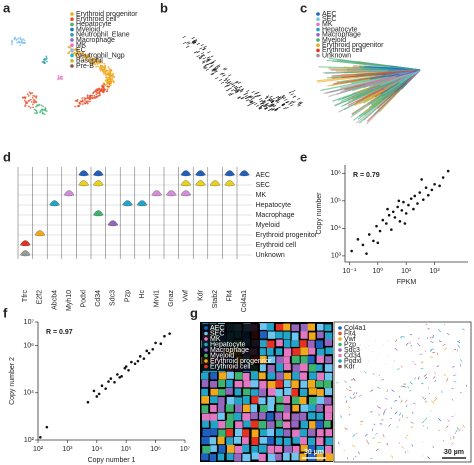 This screenshot has width=474, height=465. Describe the element at coordinates (200, 295) in the screenshot. I see `gene-label: Kdr` at that location.